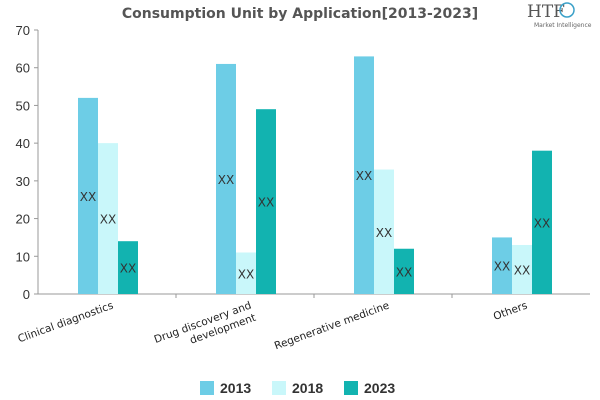  I want to click on legend-label: 2018, so click(307, 388).